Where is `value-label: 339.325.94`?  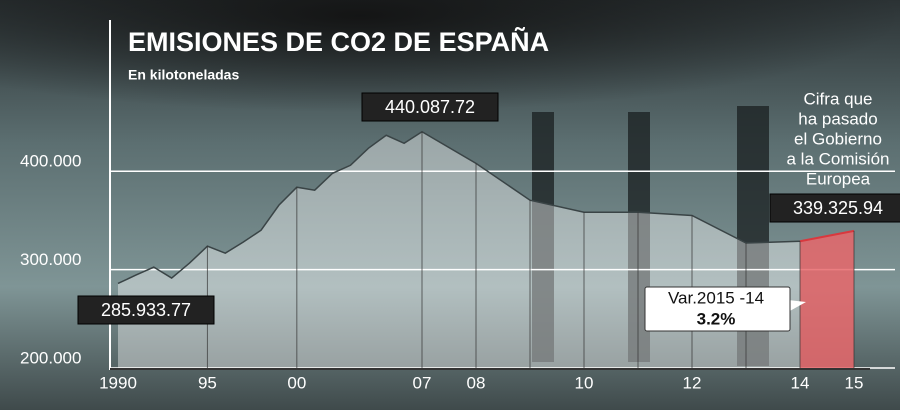
value-label: 339.325.94 is located at coordinates (838, 208).